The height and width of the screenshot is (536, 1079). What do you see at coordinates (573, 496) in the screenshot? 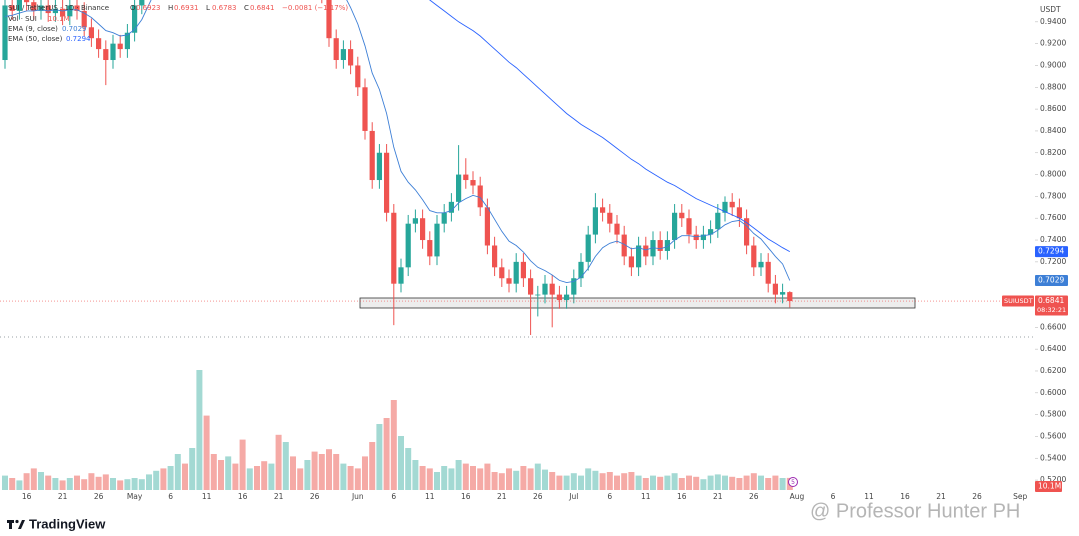
I see `x-tick-label: Jul` at bounding box center [573, 496].